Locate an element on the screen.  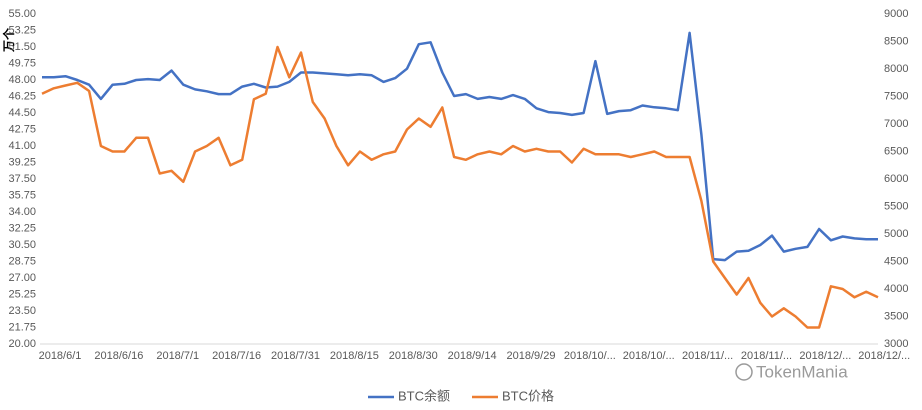
y-tick-label: 32.25 is located at coordinates (22, 228).